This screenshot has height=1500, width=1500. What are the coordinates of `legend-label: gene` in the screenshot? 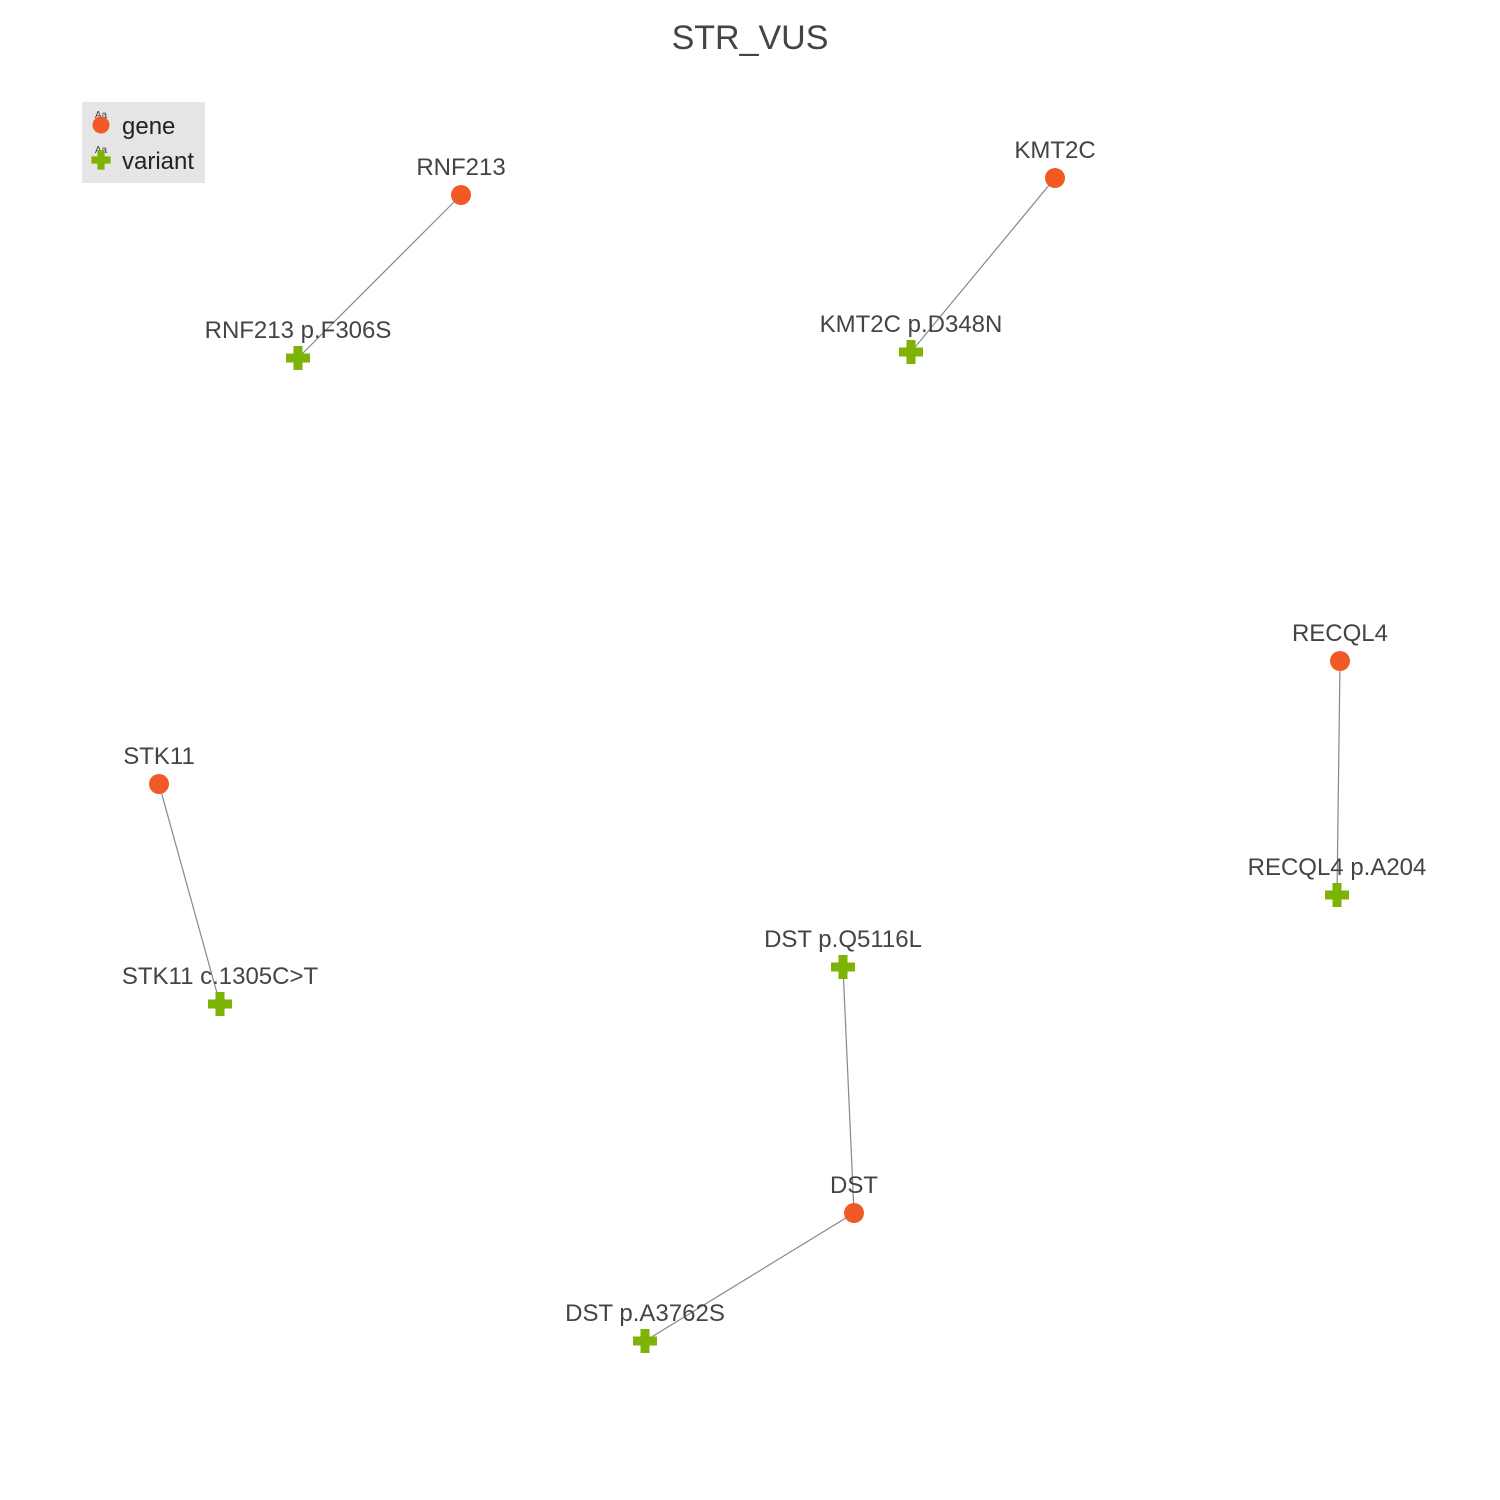 It's located at (148, 126).